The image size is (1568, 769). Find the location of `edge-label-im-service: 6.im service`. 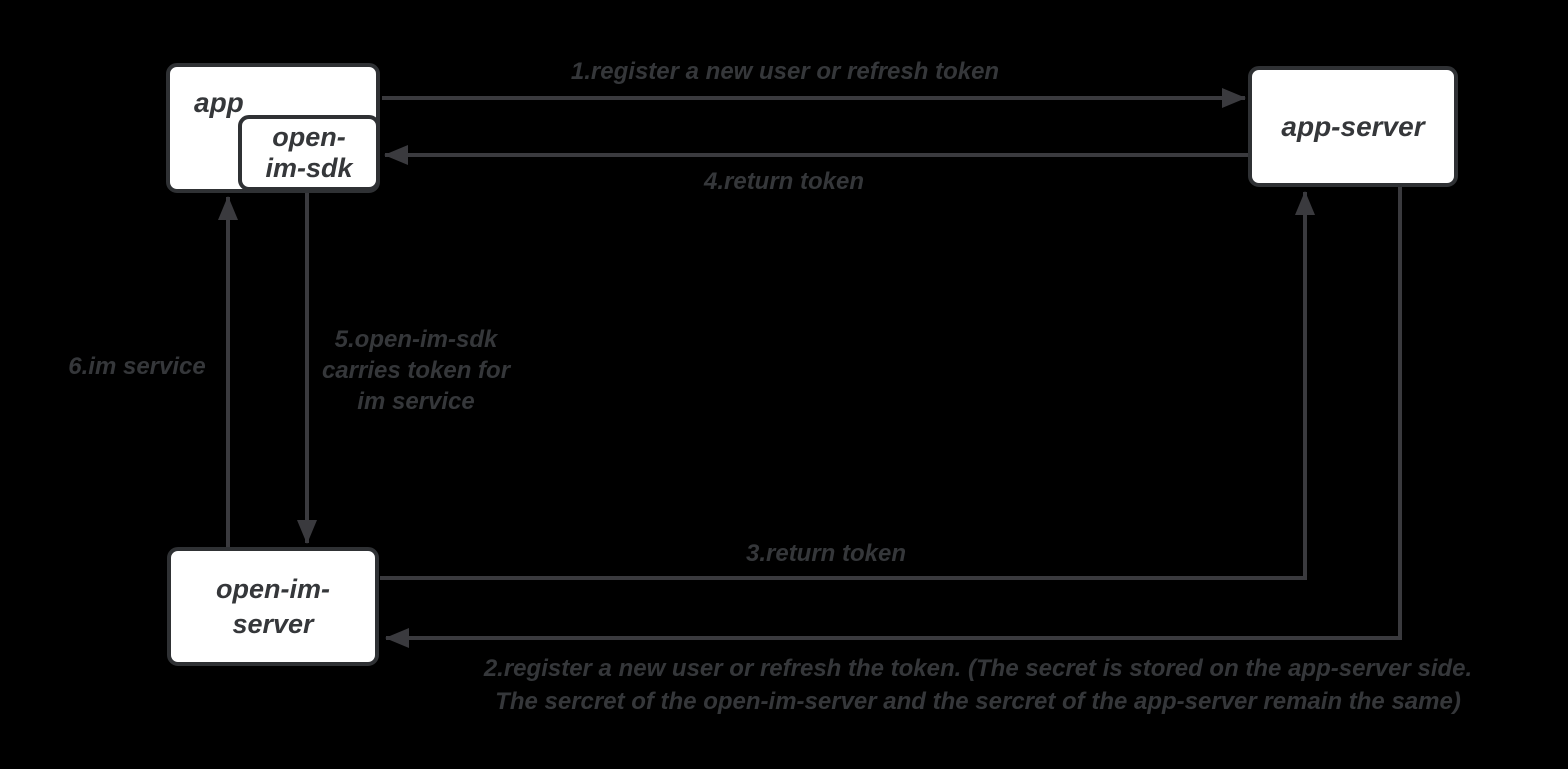

edge-label-im-service: 6.im service is located at coordinates (137, 366).